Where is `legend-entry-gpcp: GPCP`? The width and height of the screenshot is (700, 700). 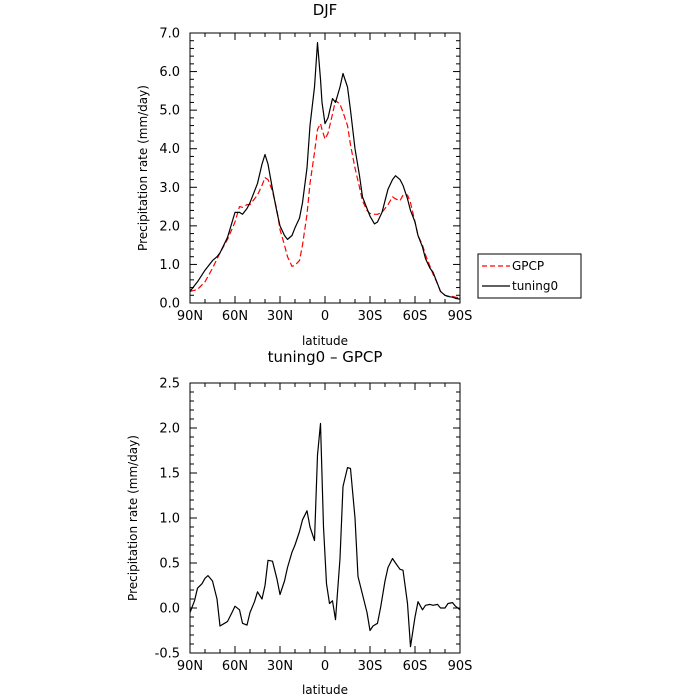 legend-entry-gpcp: GPCP is located at coordinates (528, 266).